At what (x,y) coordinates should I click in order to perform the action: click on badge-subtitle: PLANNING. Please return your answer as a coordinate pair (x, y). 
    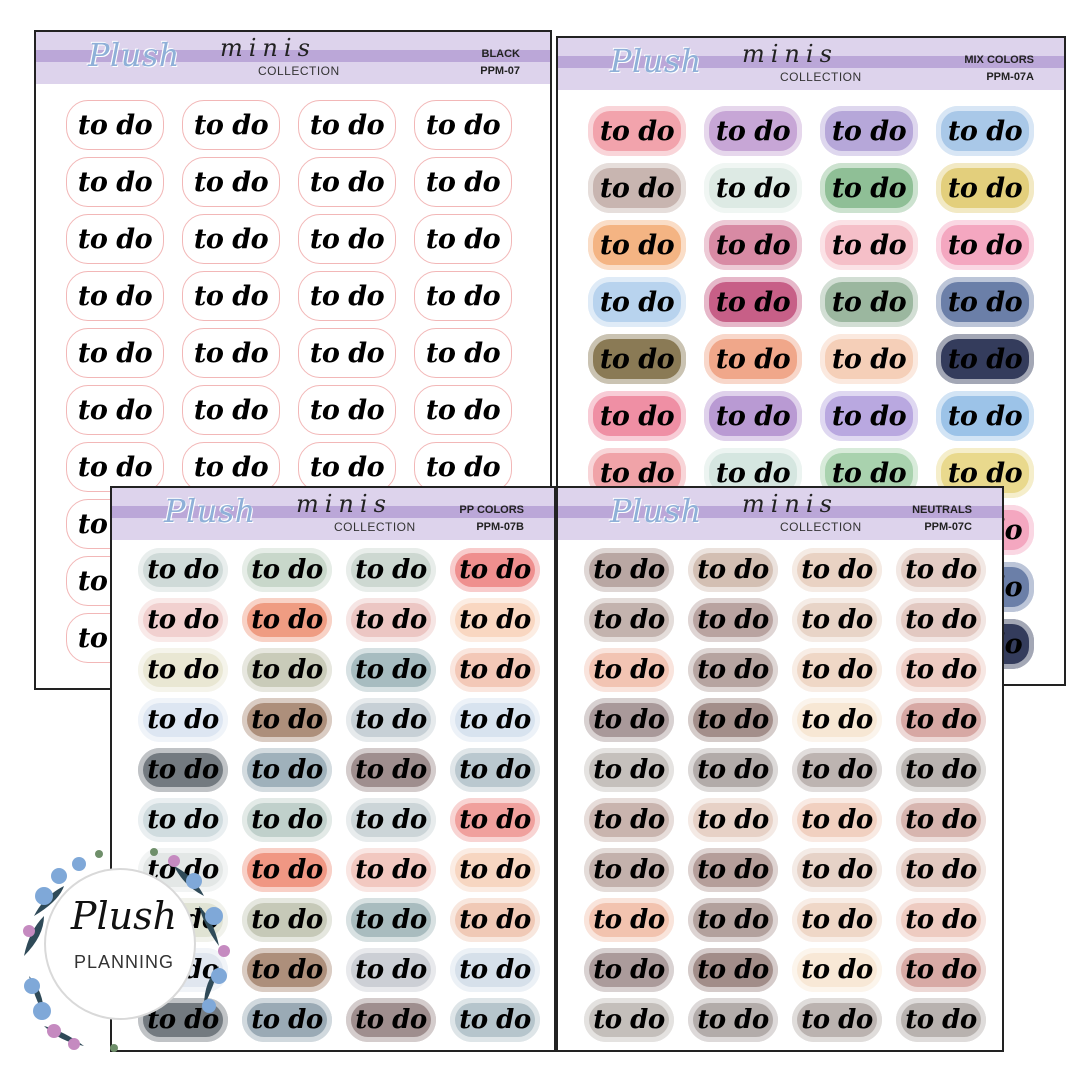
    Looking at the image, I should click on (124, 962).